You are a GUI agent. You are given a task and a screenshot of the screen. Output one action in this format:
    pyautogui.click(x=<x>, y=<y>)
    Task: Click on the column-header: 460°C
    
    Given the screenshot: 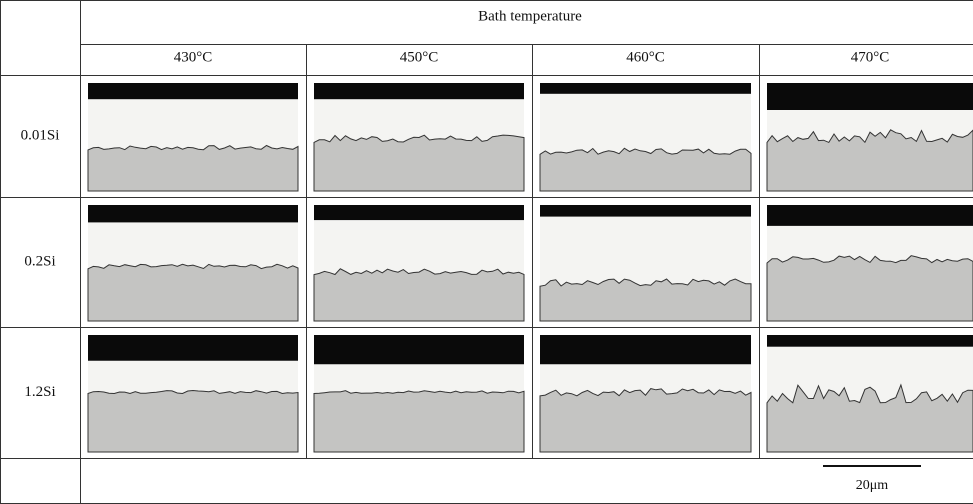 What is the action you would take?
    pyautogui.click(x=645, y=57)
    